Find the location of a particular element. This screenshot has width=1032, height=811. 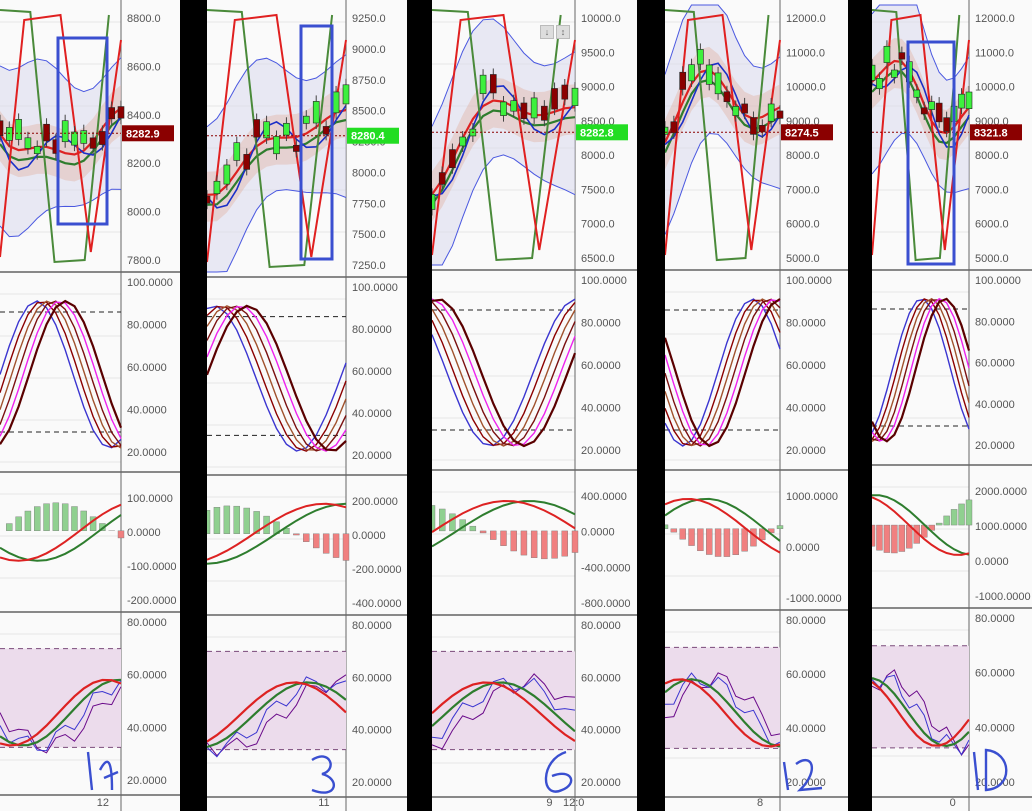

stoch-tick-label: 20.0000 is located at coordinates (995, 446).